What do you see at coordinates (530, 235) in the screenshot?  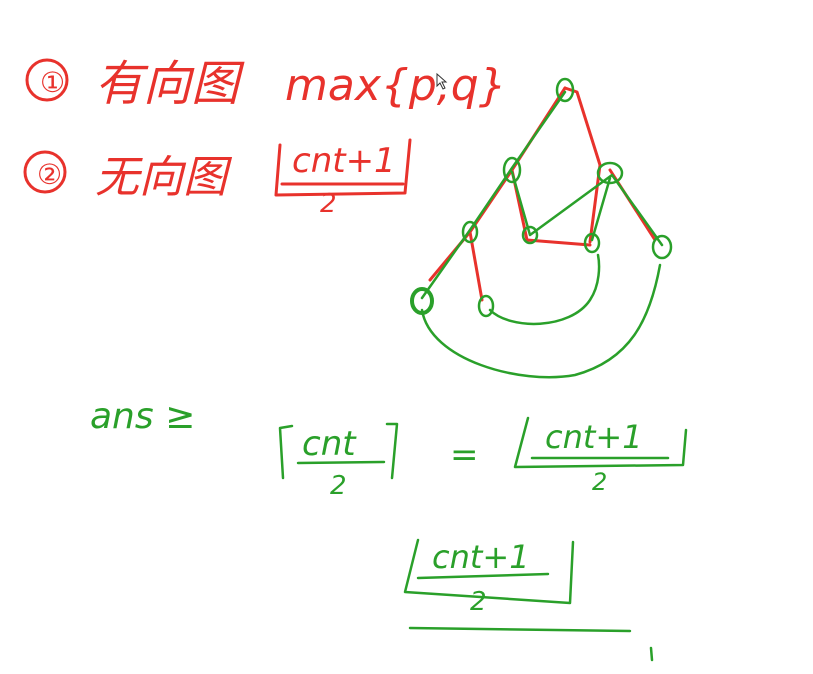 I see `graph-node-middle` at bounding box center [530, 235].